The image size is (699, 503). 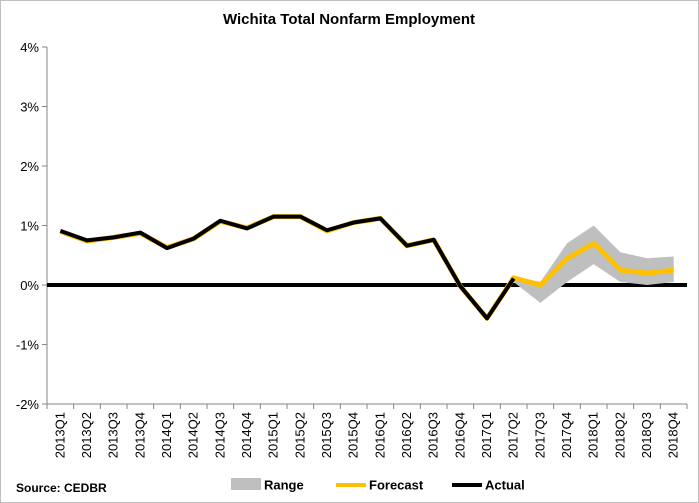 What do you see at coordinates (284, 485) in the screenshot?
I see `legend-label-range: Range` at bounding box center [284, 485].